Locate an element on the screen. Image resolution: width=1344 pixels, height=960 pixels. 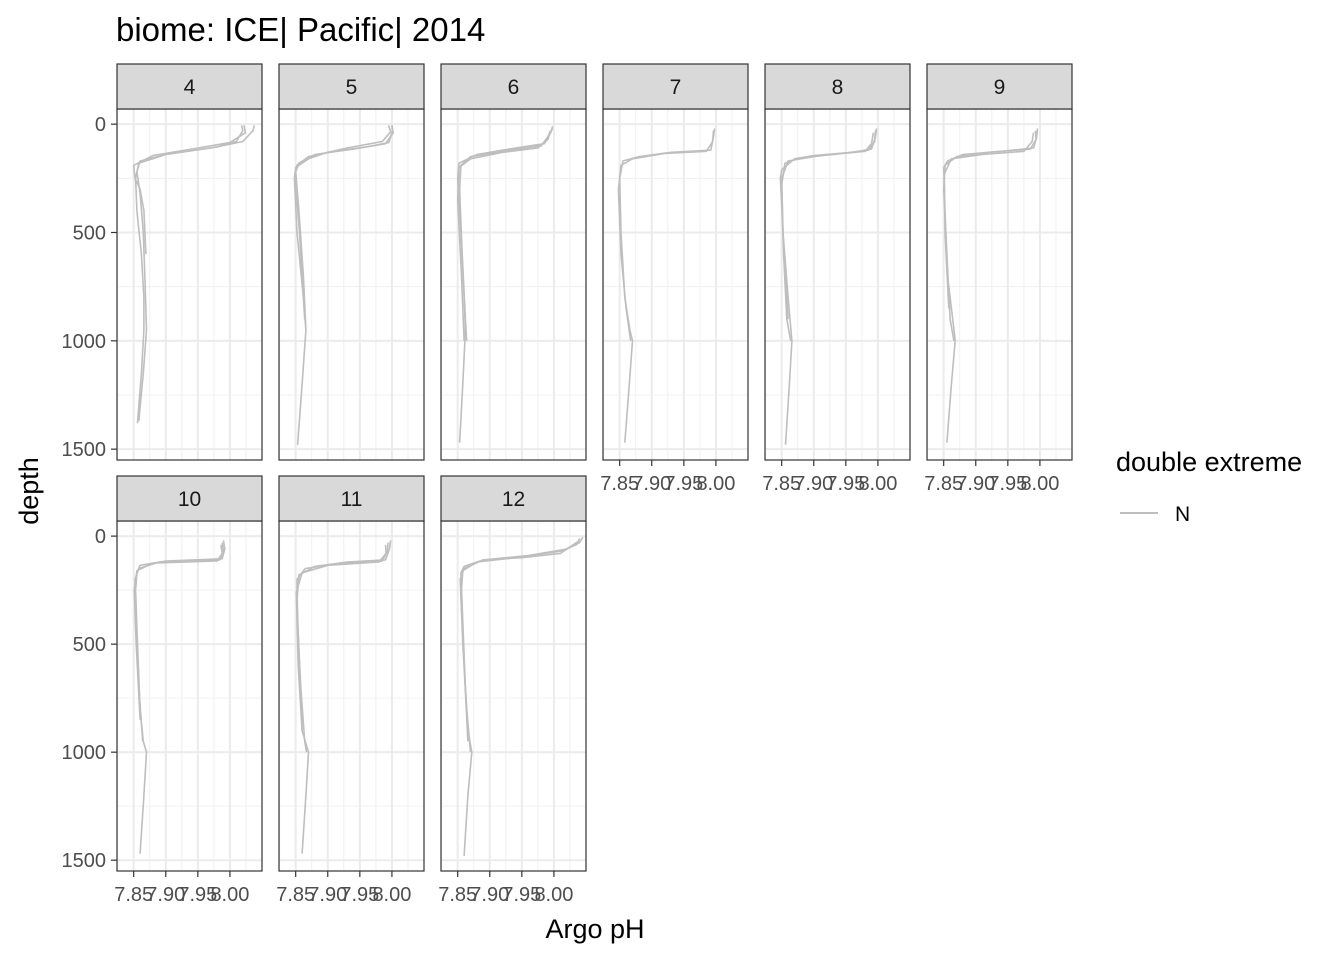
facet-strip-label: 12 is located at coordinates (513, 499).